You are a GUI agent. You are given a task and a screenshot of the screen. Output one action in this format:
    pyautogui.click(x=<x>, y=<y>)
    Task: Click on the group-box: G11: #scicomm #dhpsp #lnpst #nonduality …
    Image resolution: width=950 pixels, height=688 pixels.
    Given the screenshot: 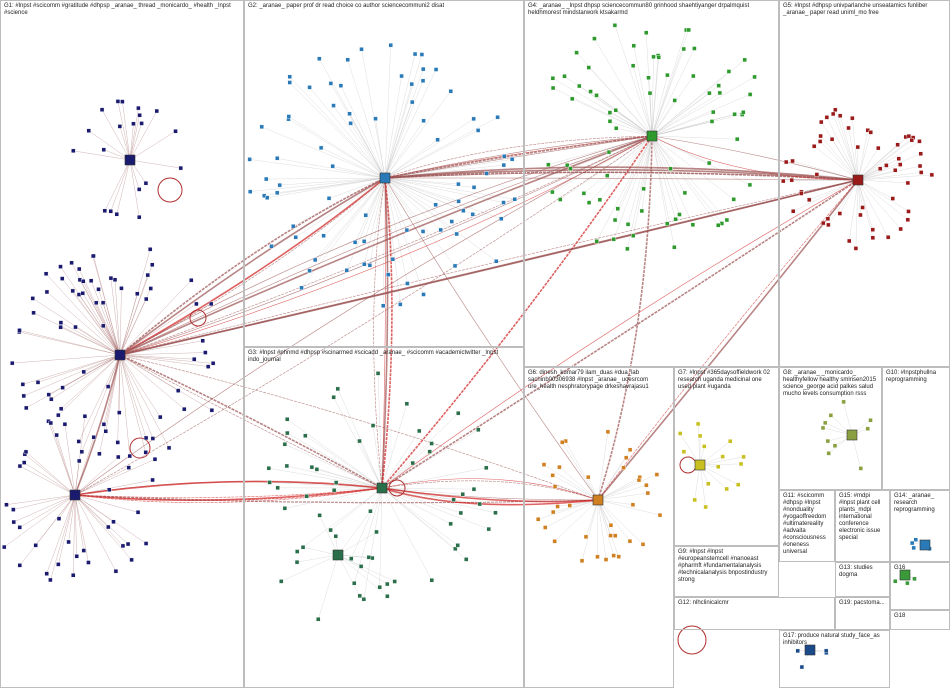 What is the action you would take?
    pyautogui.click(x=807, y=526)
    